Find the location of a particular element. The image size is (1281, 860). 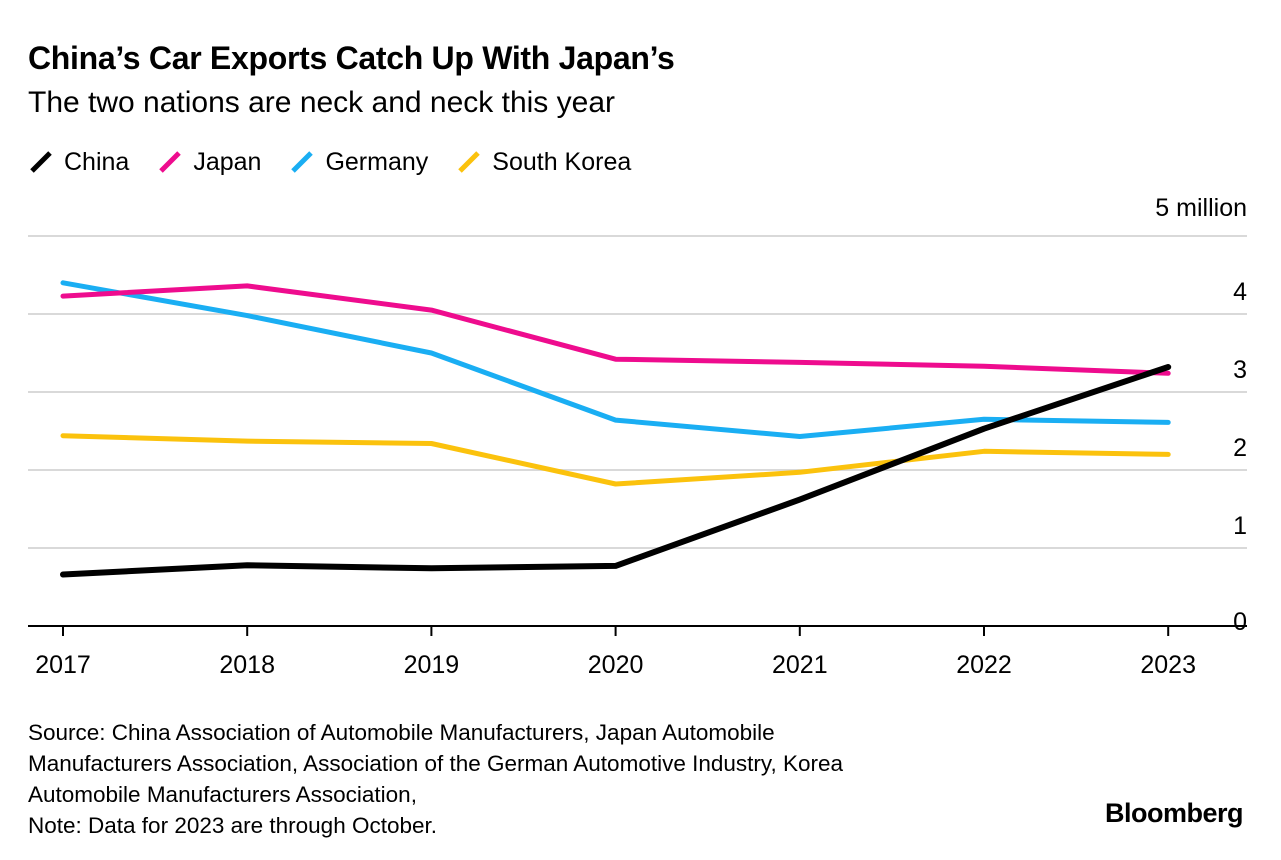

legend-swatch-germany-icon is located at coordinates (302, 162).